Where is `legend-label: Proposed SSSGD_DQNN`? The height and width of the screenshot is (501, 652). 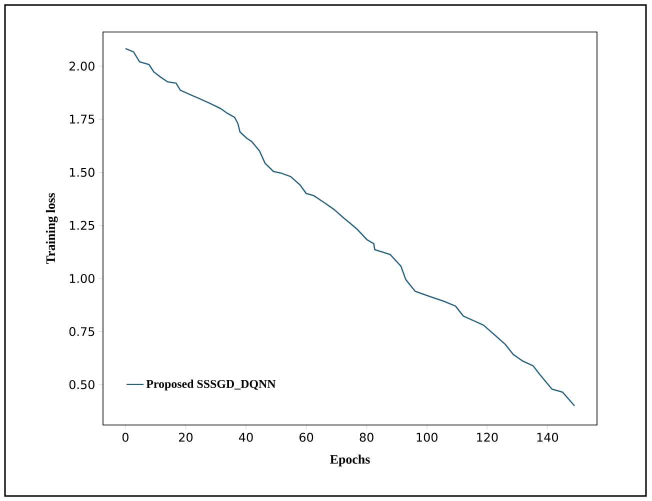
legend-label: Proposed SSSGD_DQNN is located at coordinates (211, 385).